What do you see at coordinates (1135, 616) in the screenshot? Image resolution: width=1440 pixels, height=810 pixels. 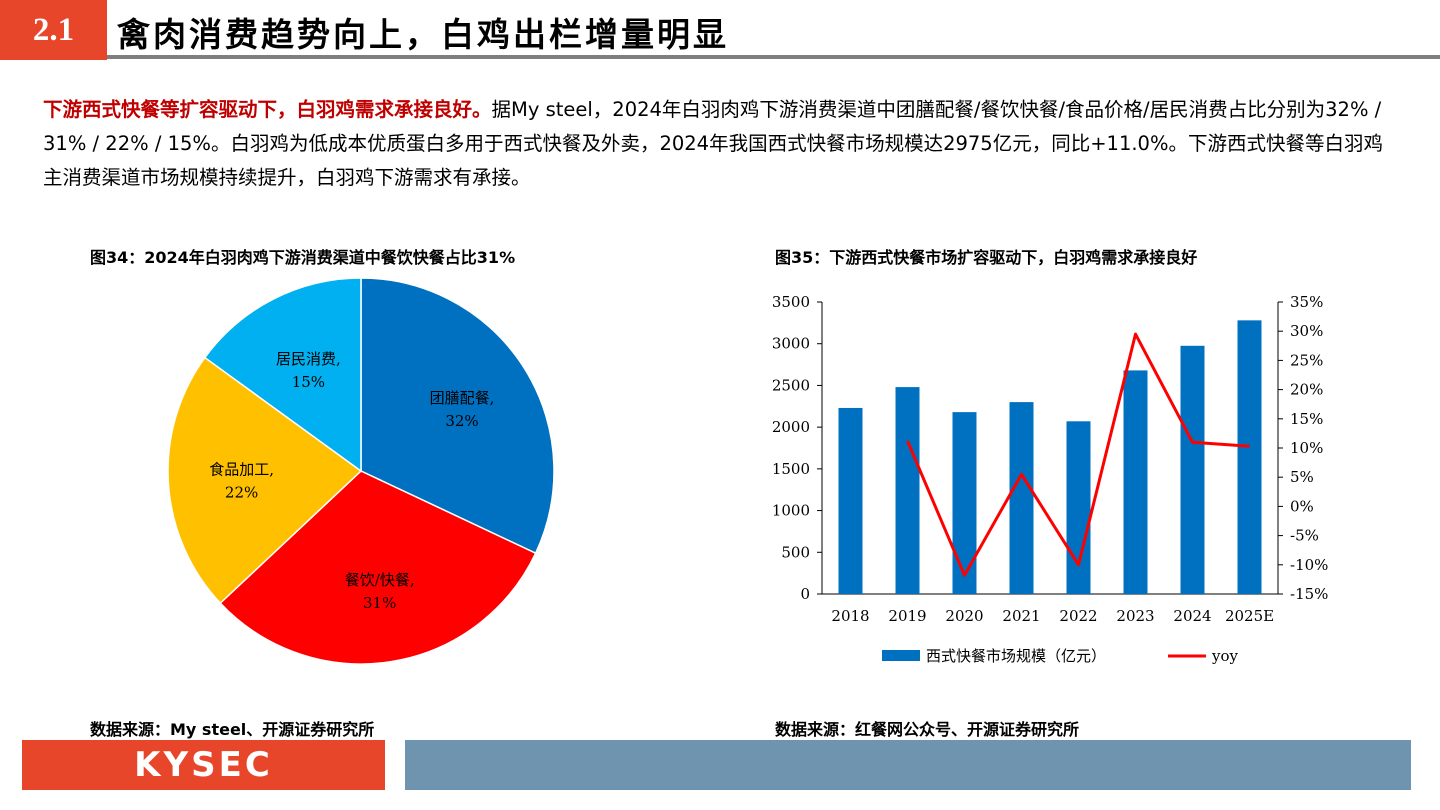 I see `x-axis-tick-label: 2023` at bounding box center [1135, 616].